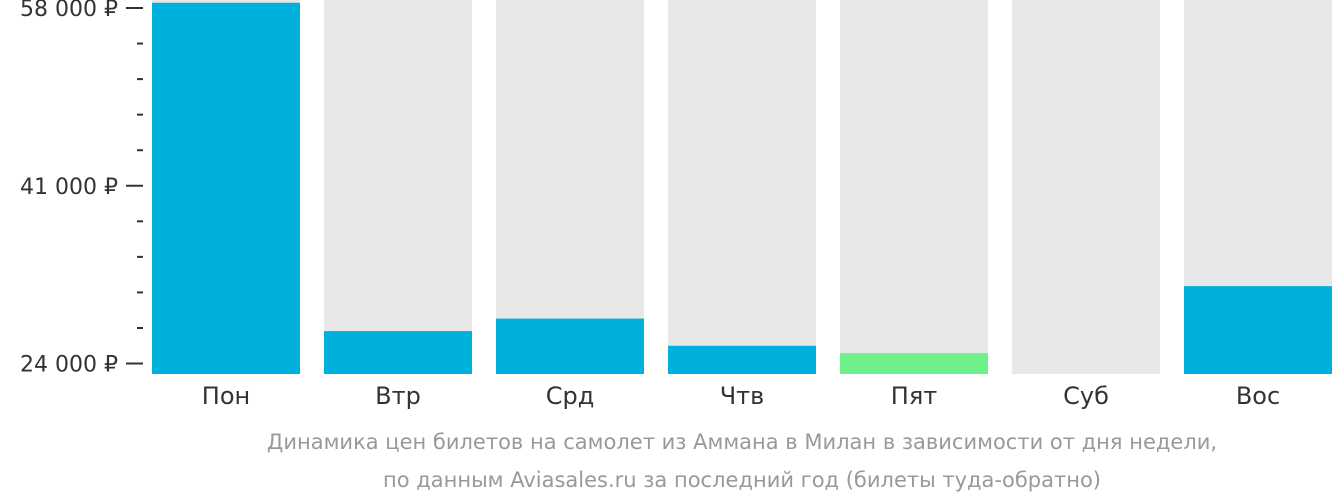  What do you see at coordinates (69, 187) in the screenshot?
I see `y-tick-label-2: 41 000 ₽` at bounding box center [69, 187].